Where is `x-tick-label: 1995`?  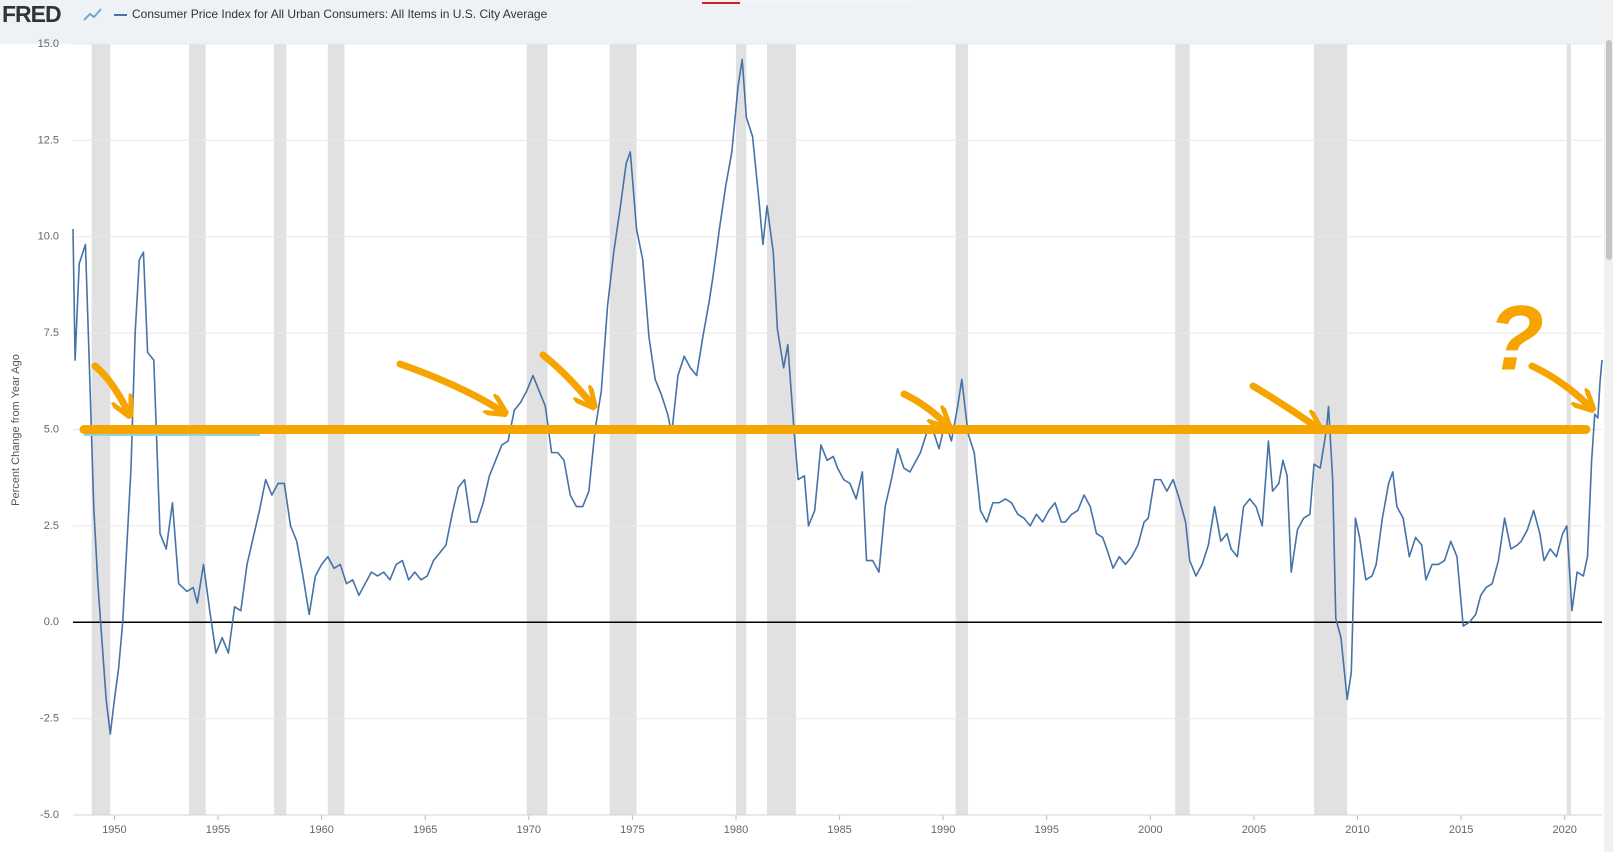
x-tick-label: 1995 is located at coordinates (1047, 830).